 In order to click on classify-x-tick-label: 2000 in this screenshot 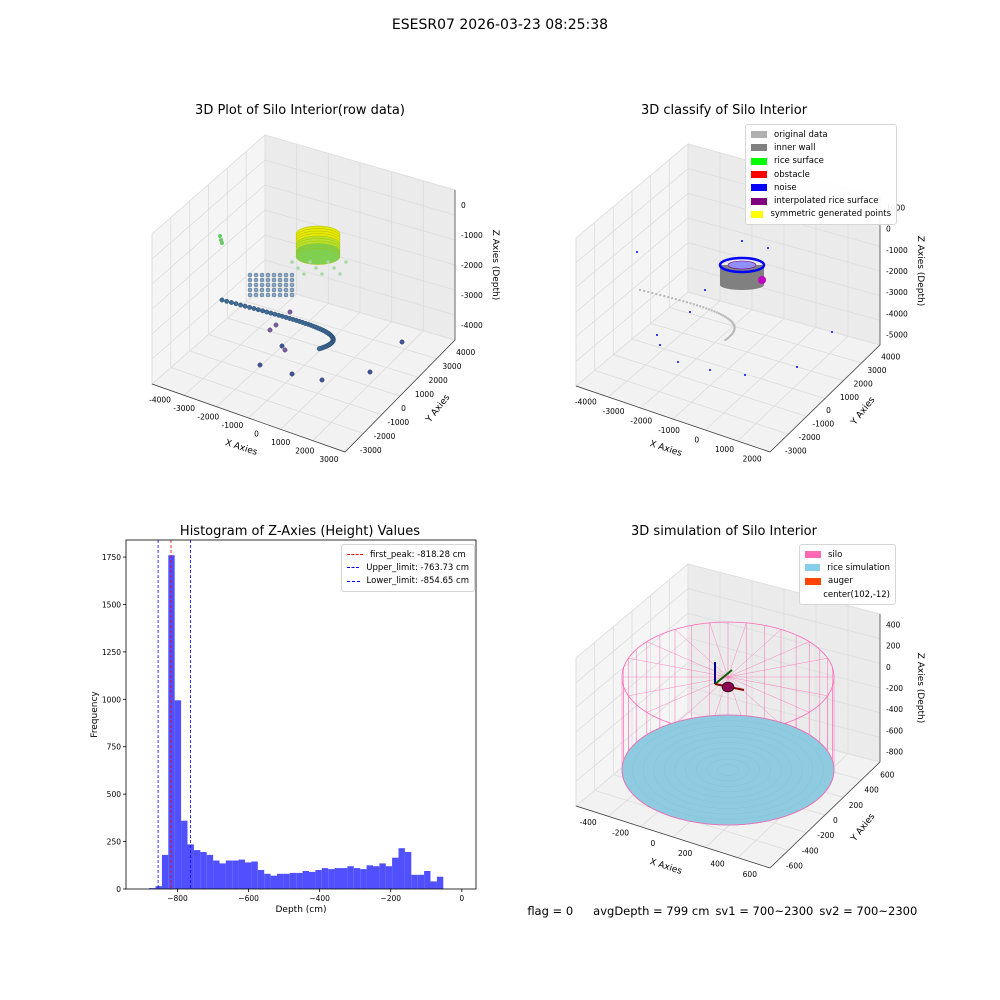, I will do `click(752, 458)`.